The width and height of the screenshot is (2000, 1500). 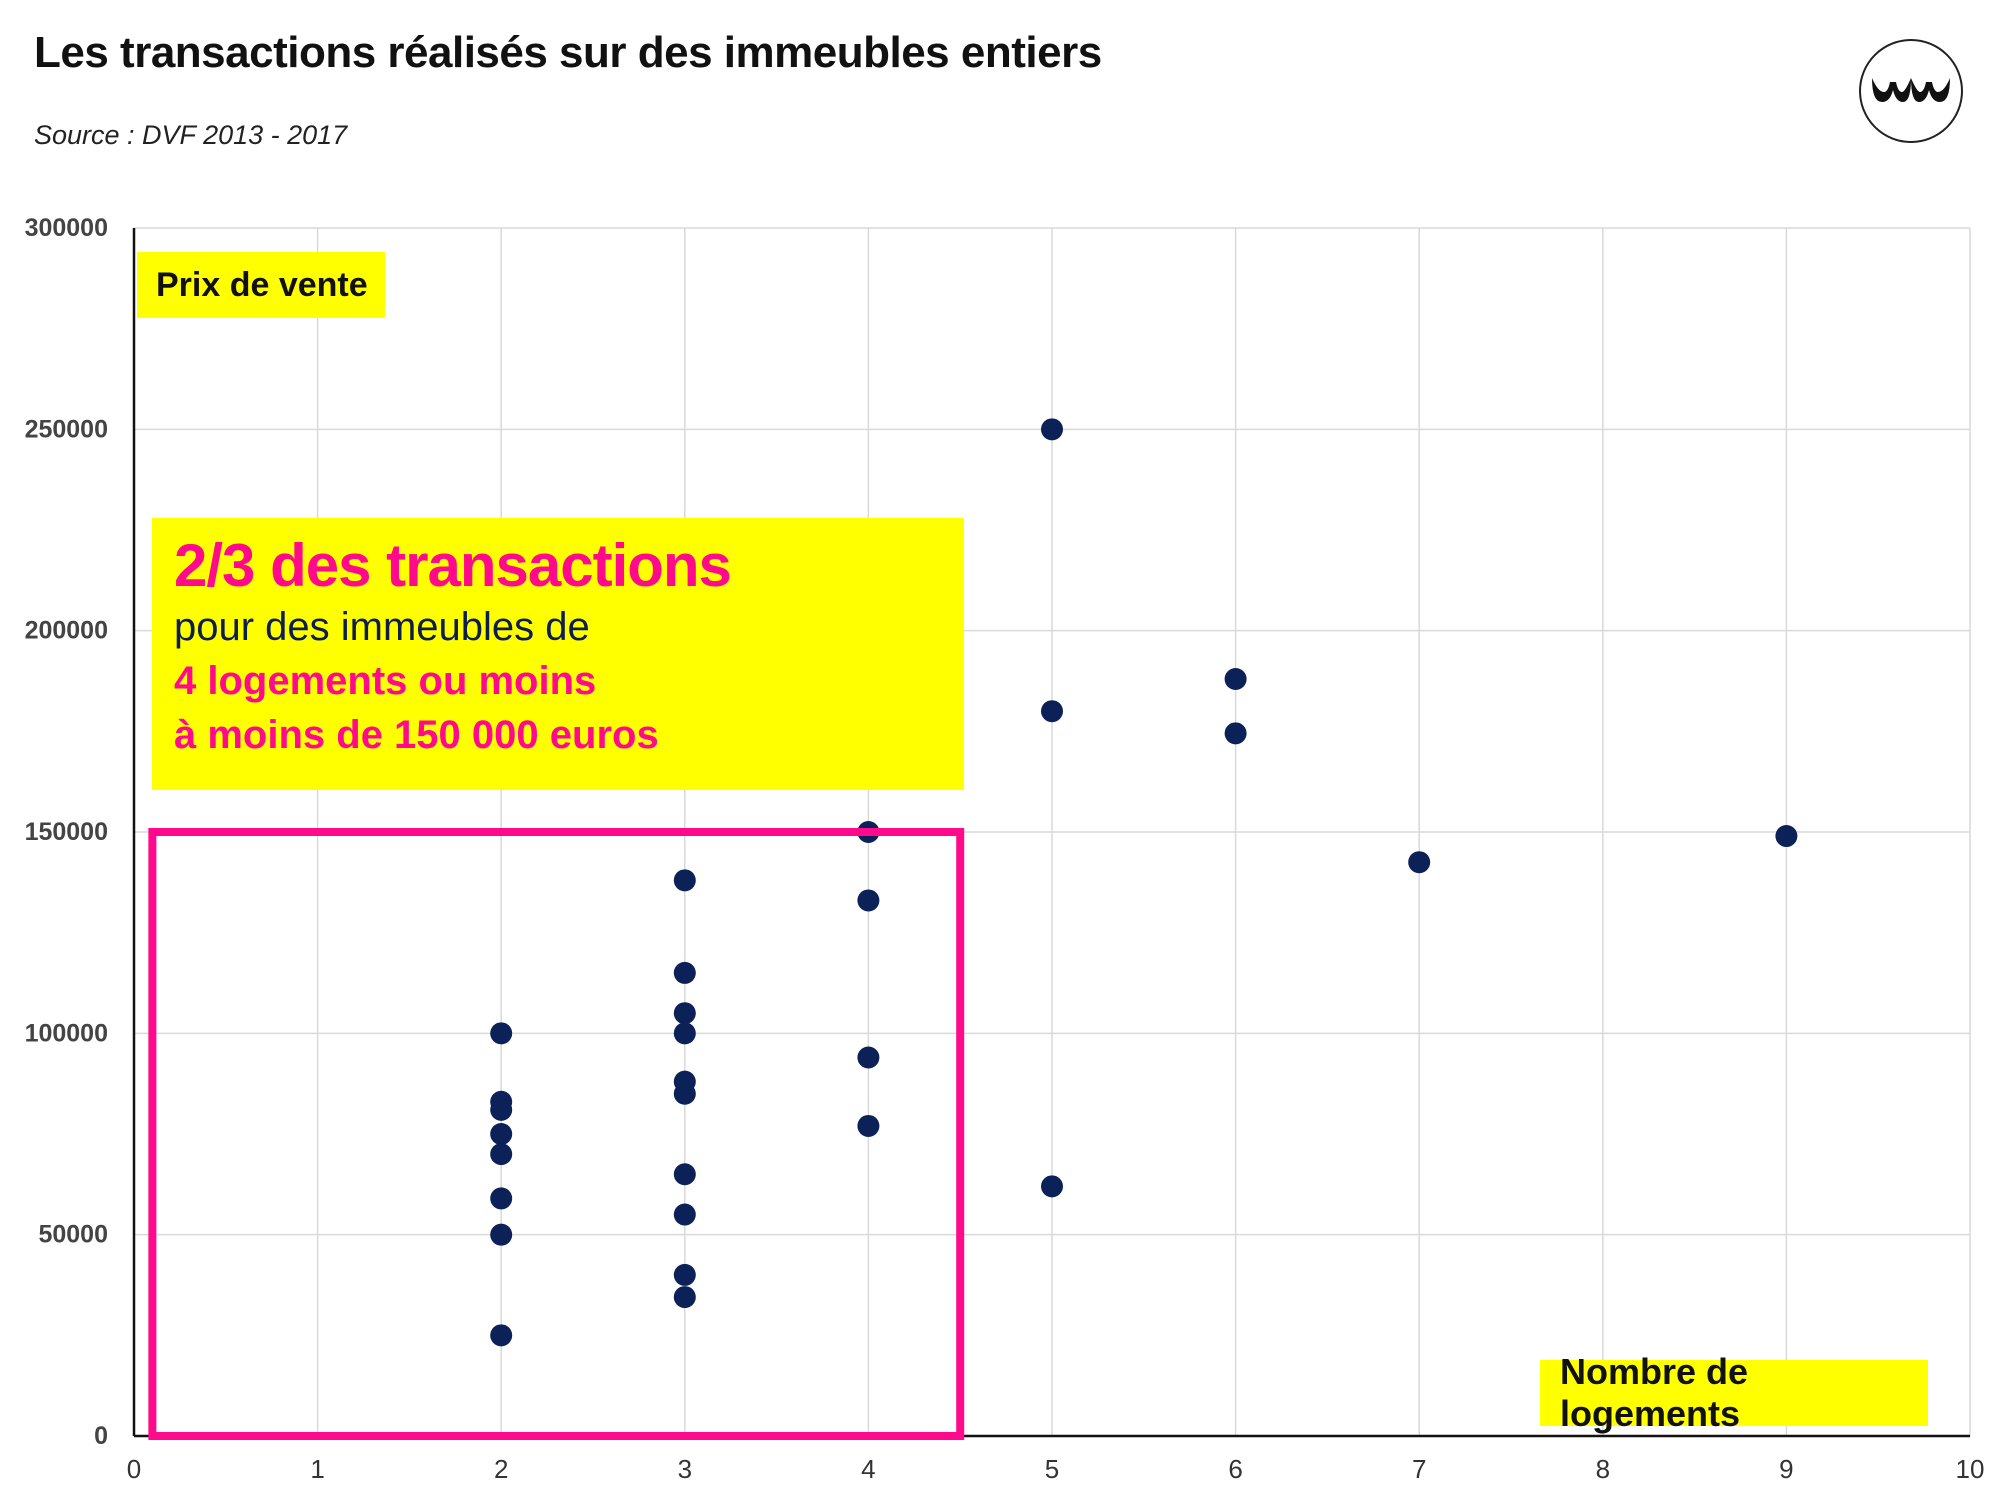 I want to click on x-tick-label: 8, so click(x=1603, y=1469).